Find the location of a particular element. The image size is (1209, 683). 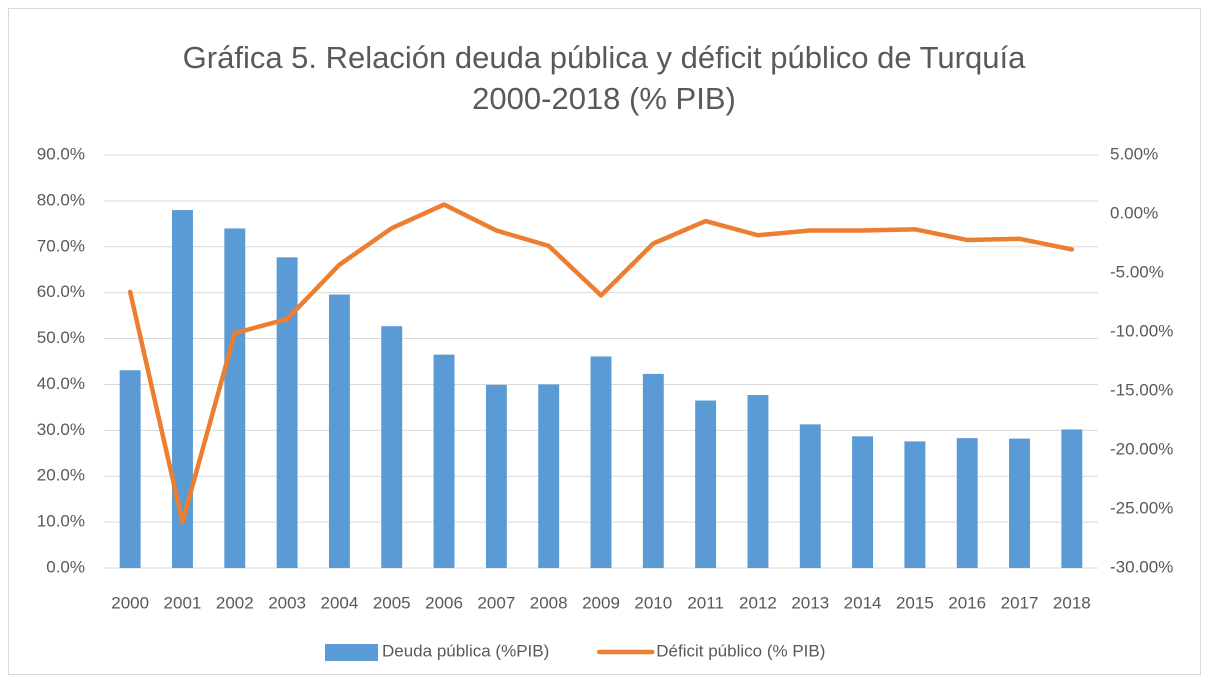

y-tick-label: 0.0% is located at coordinates (65, 566).